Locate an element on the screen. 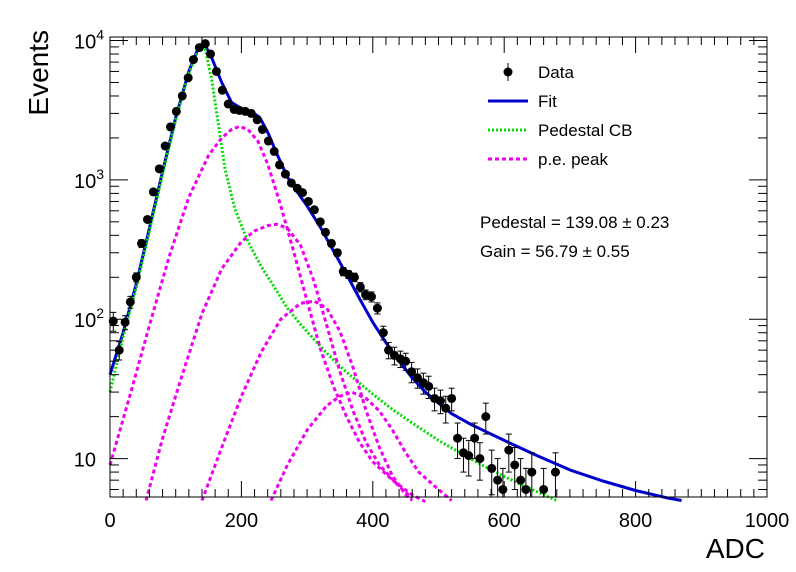  x-axis-label: ADC is located at coordinates (735, 548).